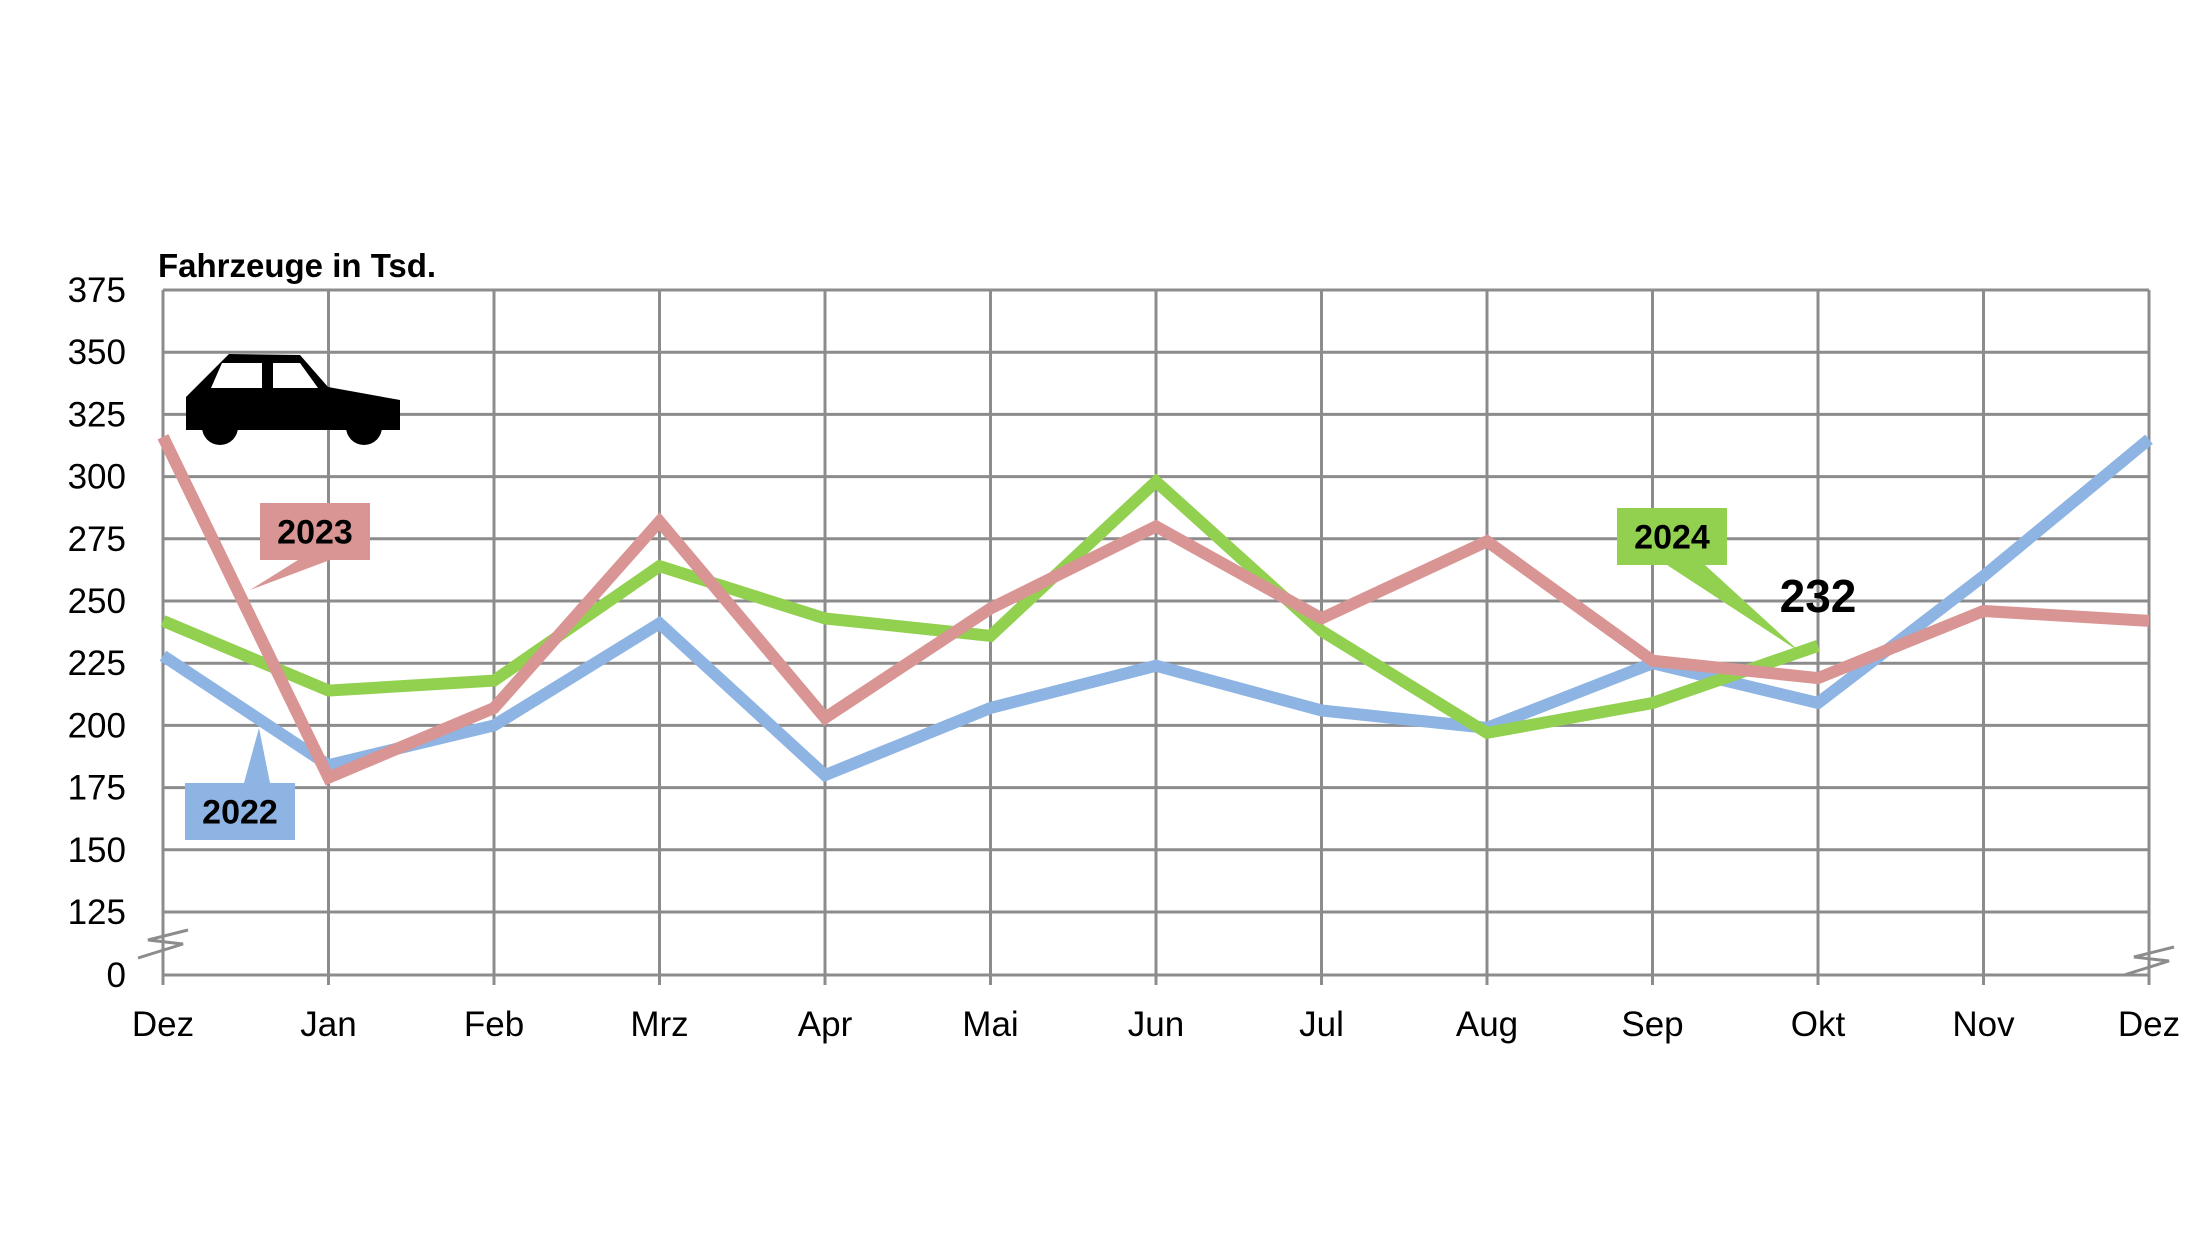 This screenshot has height=1233, width=2192. What do you see at coordinates (97, 788) in the screenshot?
I see `y-tick-label: 175` at bounding box center [97, 788].